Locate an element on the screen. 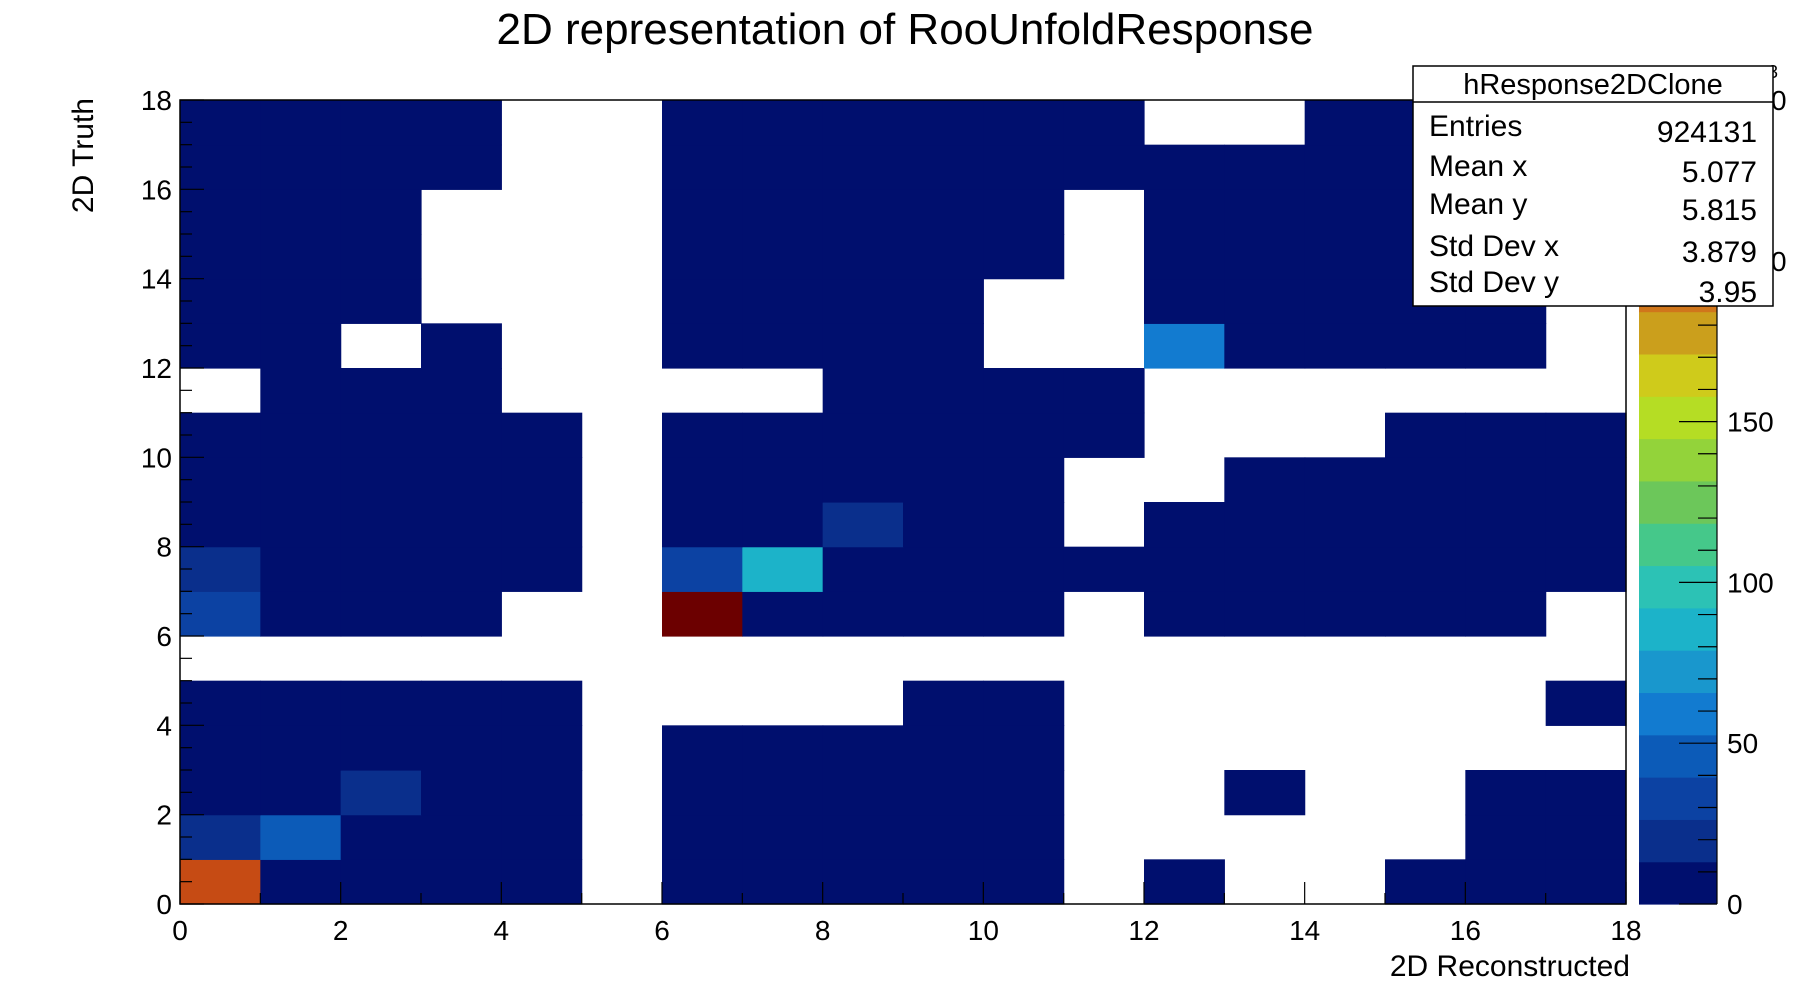 The image size is (1800, 1000). stats-row-value: 3.95 is located at coordinates (1728, 292).